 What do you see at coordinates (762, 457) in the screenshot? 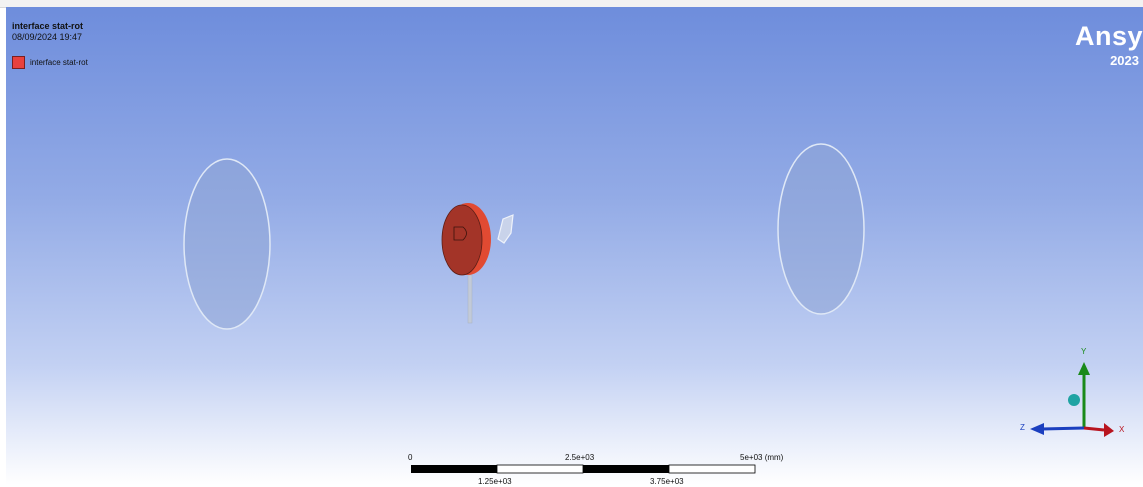
I see `scale-label-5000: 5e+03 (mm)` at bounding box center [762, 457].